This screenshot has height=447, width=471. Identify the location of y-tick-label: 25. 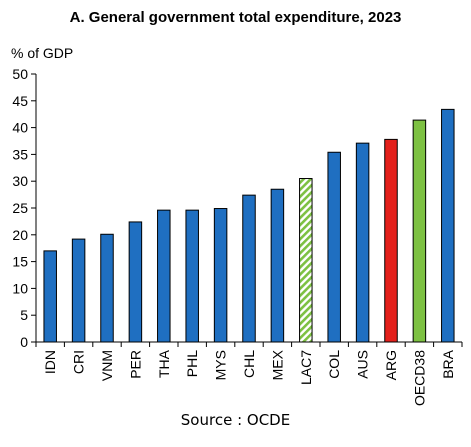
(20, 208).